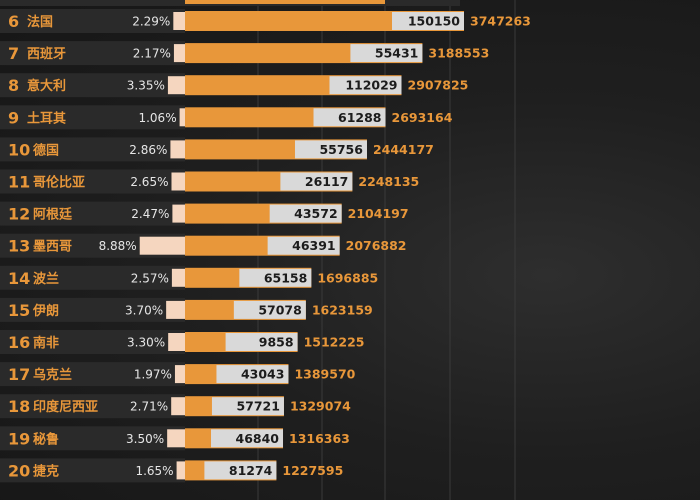 The image size is (700, 500). What do you see at coordinates (13, 53) in the screenshot?
I see `rank-label: 7` at bounding box center [13, 53].